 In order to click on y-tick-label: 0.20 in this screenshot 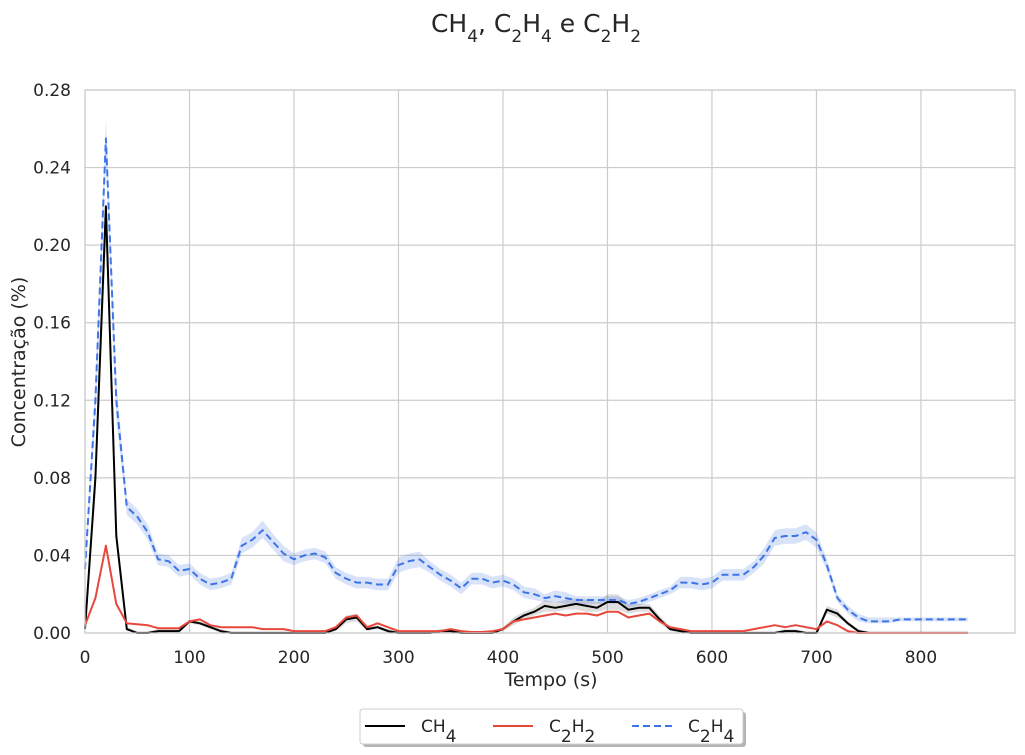, I will do `click(52, 246)`.